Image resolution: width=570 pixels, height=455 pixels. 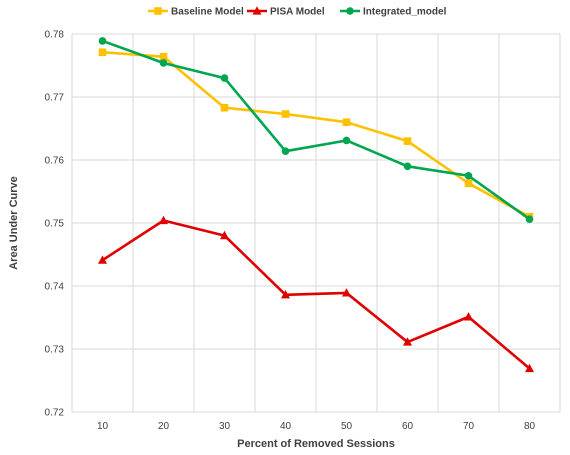 I want to click on x-tick-label: 20, so click(x=164, y=426).